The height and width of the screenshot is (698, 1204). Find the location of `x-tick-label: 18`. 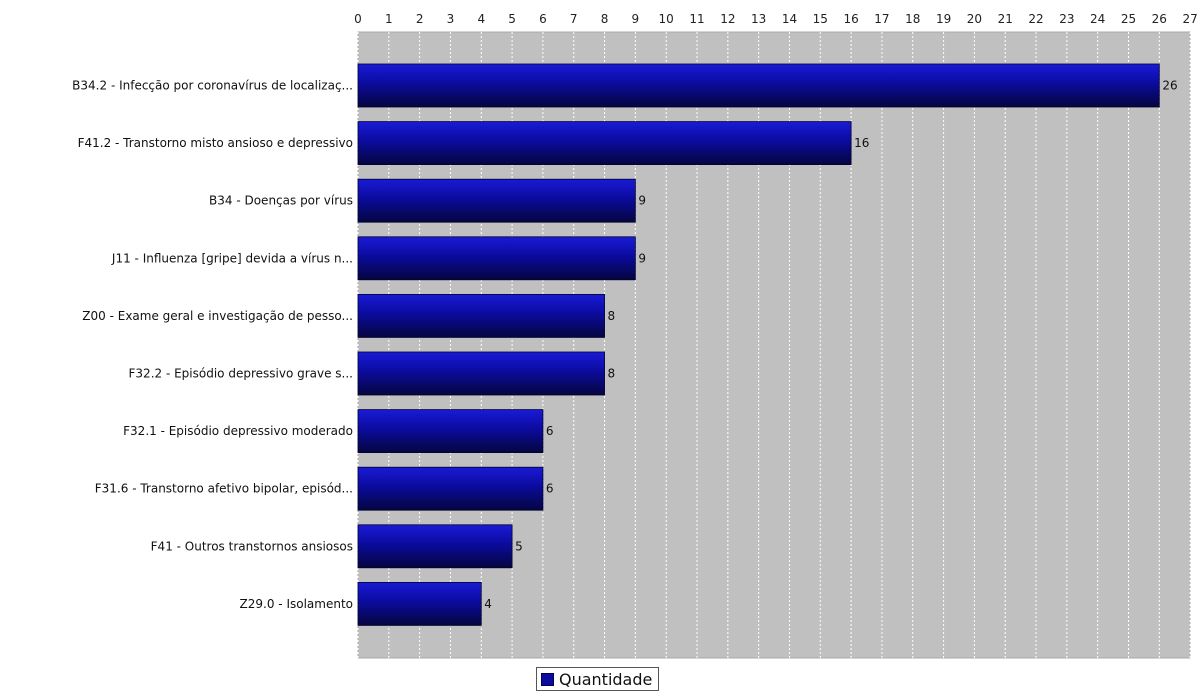

x-tick-label: 18 is located at coordinates (912, 19).